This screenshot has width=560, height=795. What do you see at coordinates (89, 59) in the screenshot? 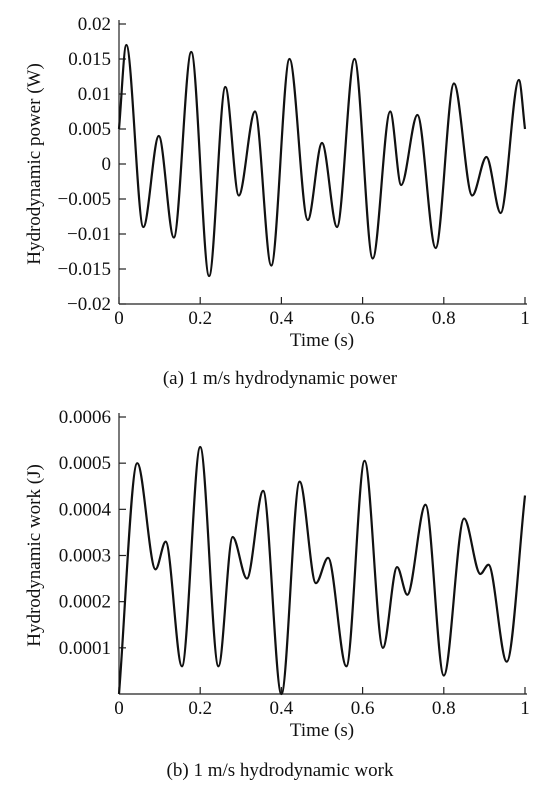
I see `y-tick-label: 0.015` at bounding box center [89, 59].